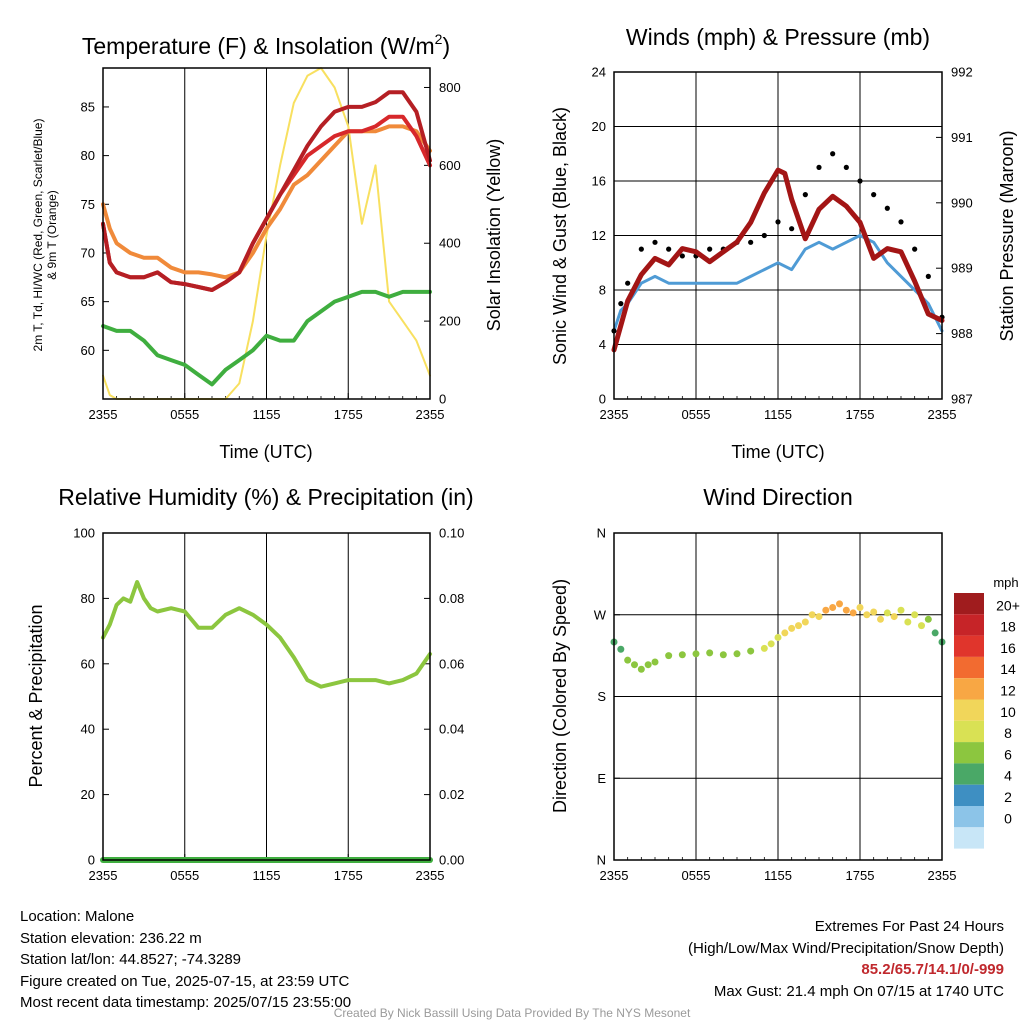  What do you see at coordinates (962, 72) in the screenshot?
I see `wind-y2tick-label: 992` at bounding box center [962, 72].